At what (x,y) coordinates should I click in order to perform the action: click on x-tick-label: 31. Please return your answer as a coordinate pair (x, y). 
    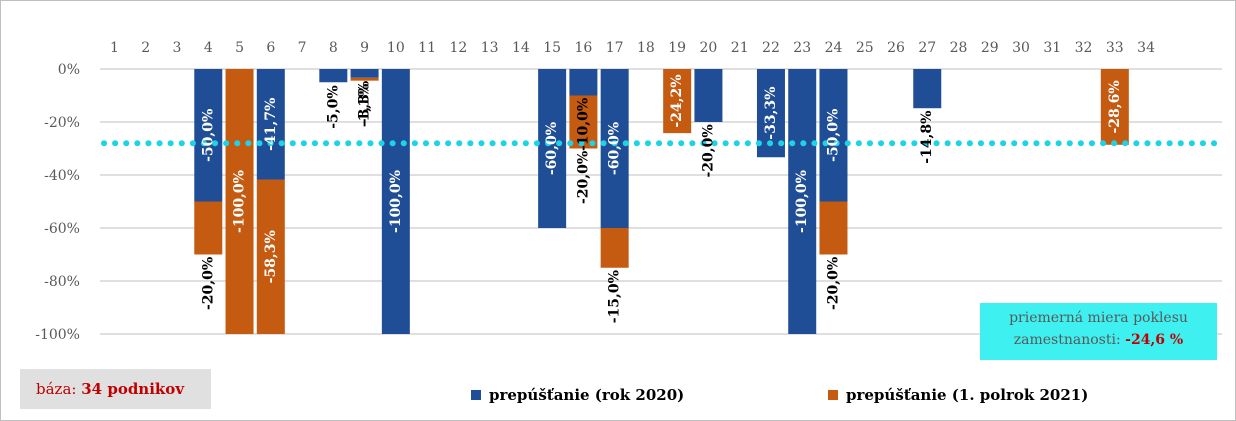
    Looking at the image, I should click on (1052, 48).